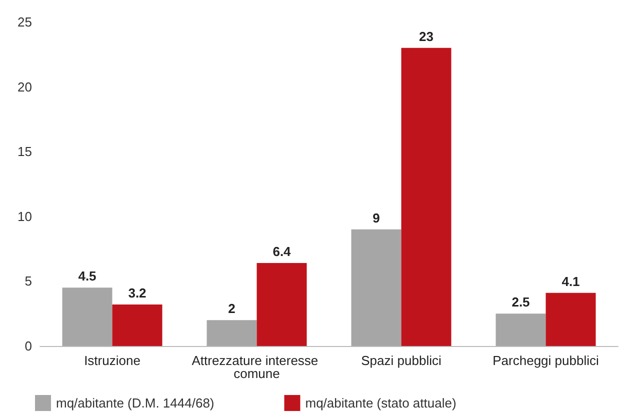  What do you see at coordinates (25, 216) in the screenshot?
I see `y-tick-label: 10` at bounding box center [25, 216].